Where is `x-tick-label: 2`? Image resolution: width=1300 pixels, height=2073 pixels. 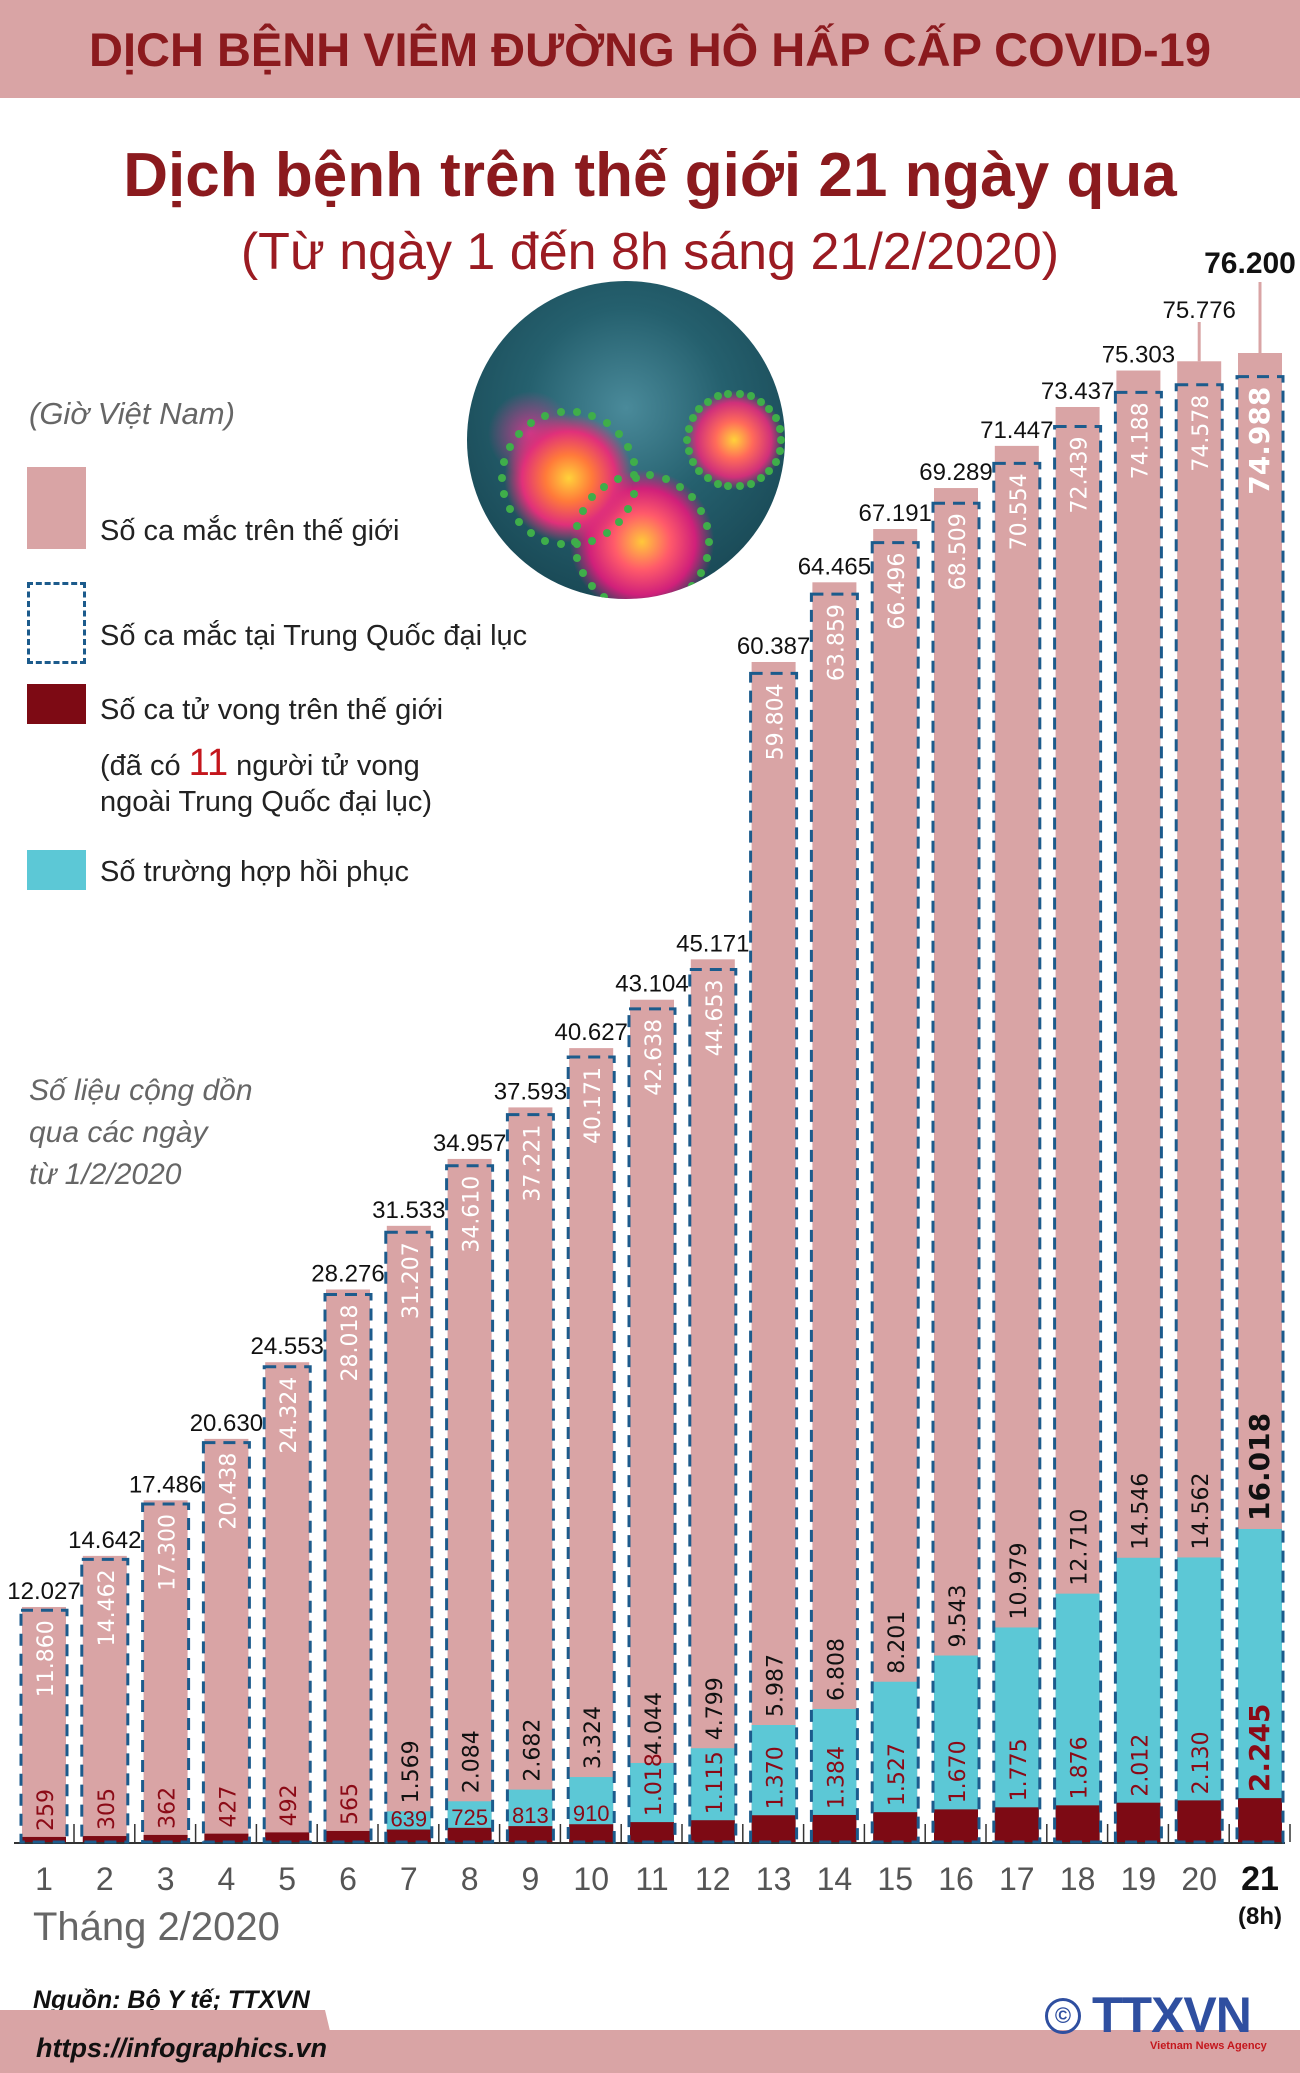 x-tick-label: 2 is located at coordinates (105, 1879).